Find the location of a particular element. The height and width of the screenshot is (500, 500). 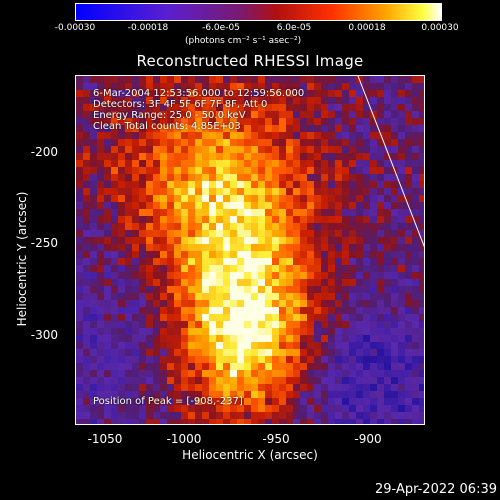

x-tick-label: -900 is located at coordinates (368, 439).